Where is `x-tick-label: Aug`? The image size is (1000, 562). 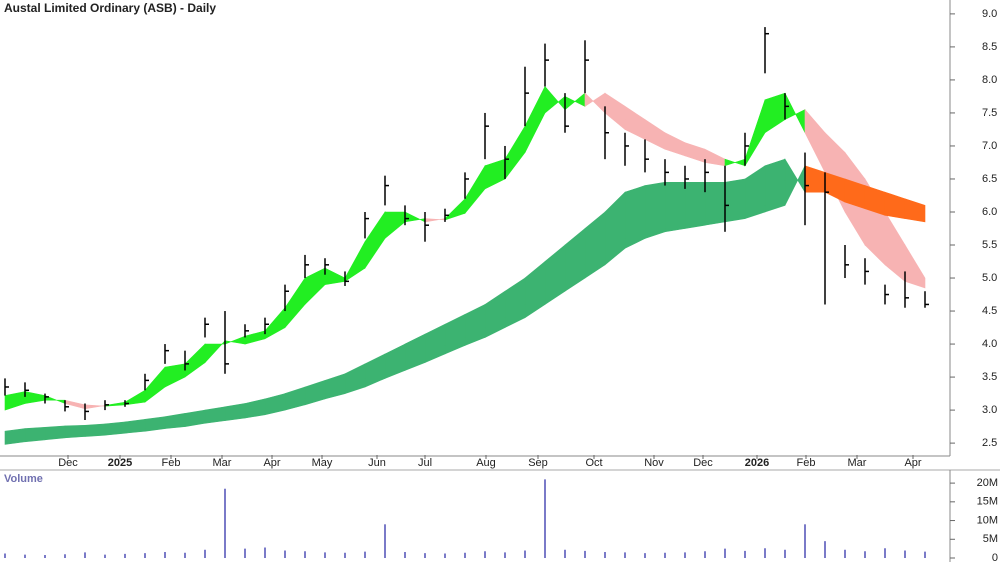
x-tick-label: Aug is located at coordinates (486, 463).